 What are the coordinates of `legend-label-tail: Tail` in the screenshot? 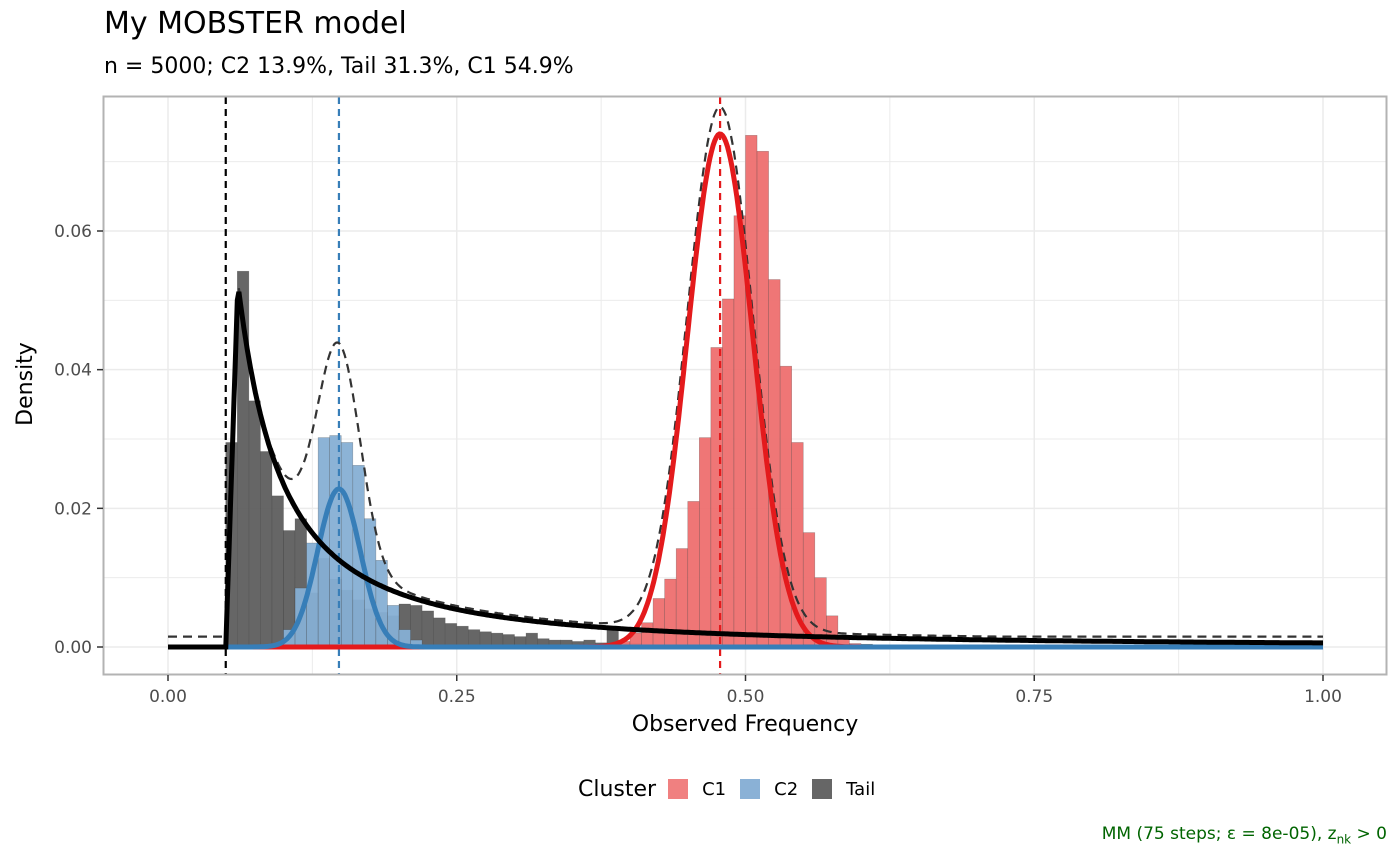 It's located at (861, 789).